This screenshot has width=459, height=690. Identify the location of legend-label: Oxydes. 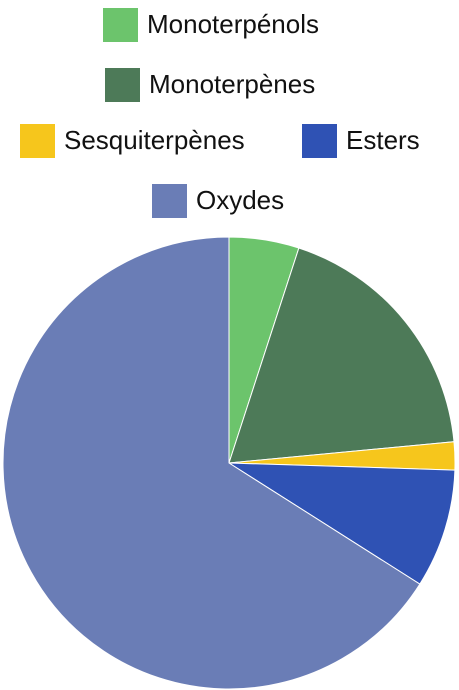
(240, 200).